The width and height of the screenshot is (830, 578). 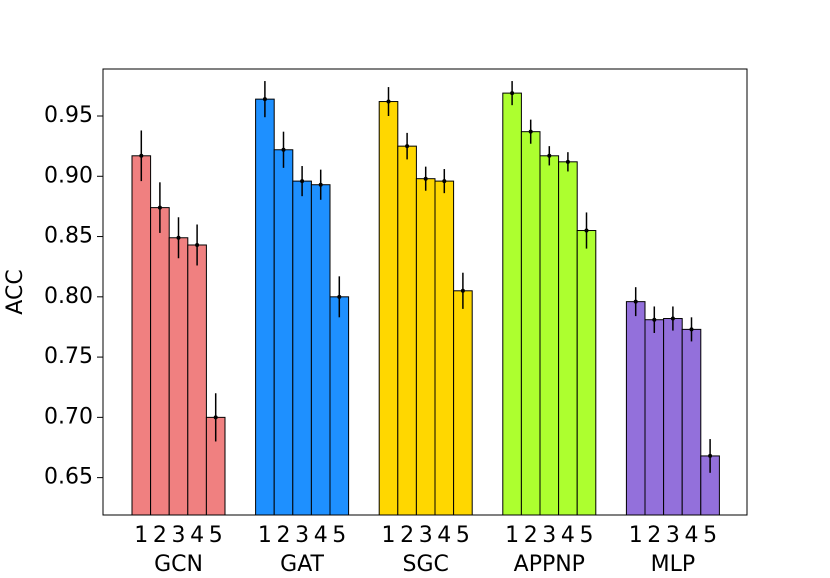 I want to click on group-label: MLP, so click(x=673, y=564).